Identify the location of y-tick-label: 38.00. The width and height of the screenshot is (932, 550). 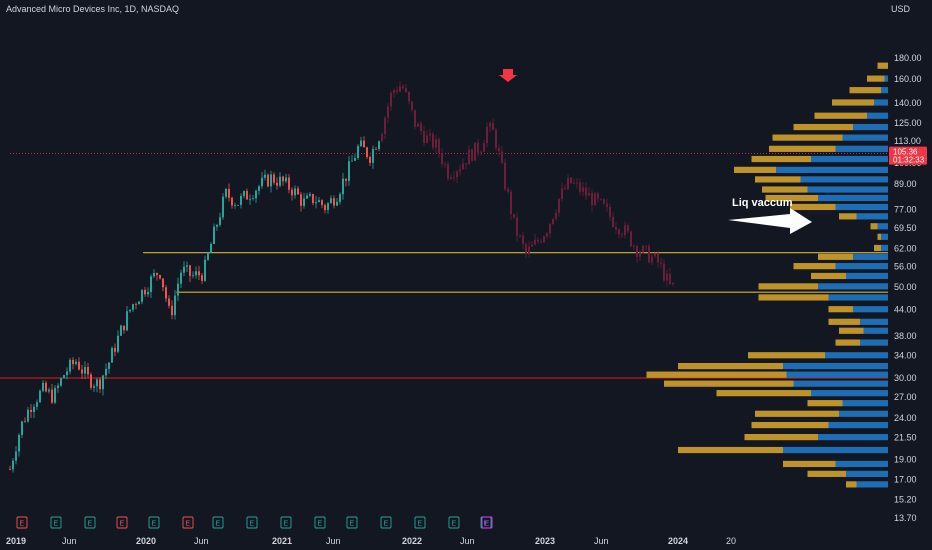
(905, 336).